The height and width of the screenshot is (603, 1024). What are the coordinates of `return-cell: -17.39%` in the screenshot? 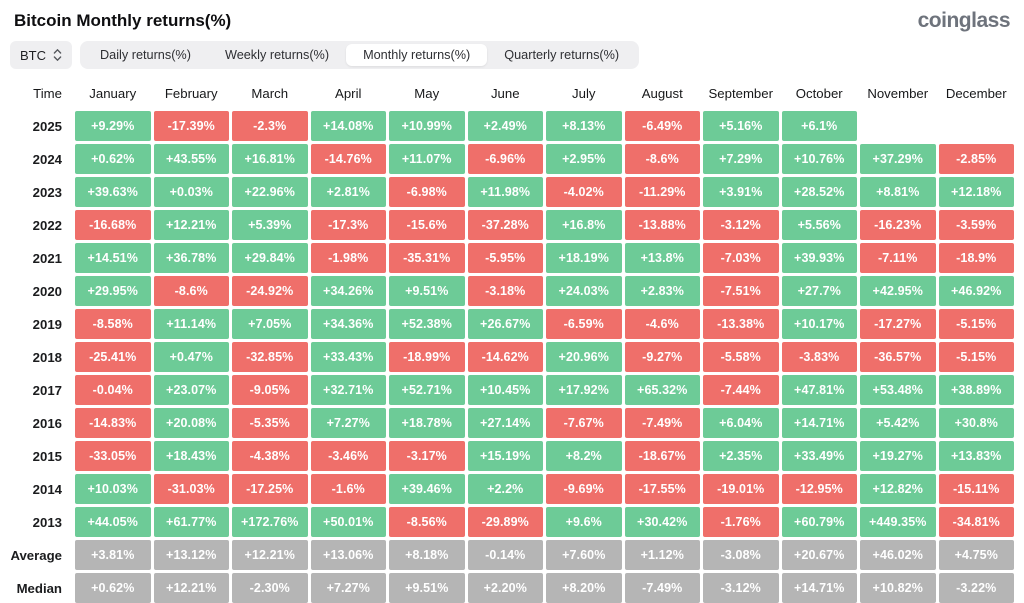 It's located at (191, 126).